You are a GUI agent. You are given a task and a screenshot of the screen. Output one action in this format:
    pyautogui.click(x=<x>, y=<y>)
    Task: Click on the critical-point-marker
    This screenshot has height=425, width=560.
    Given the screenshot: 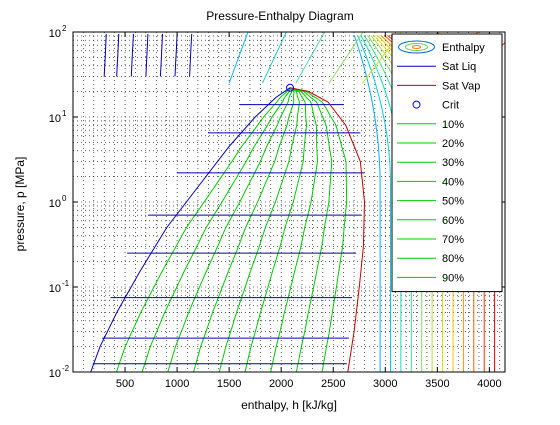 What is the action you would take?
    pyautogui.click(x=290, y=87)
    